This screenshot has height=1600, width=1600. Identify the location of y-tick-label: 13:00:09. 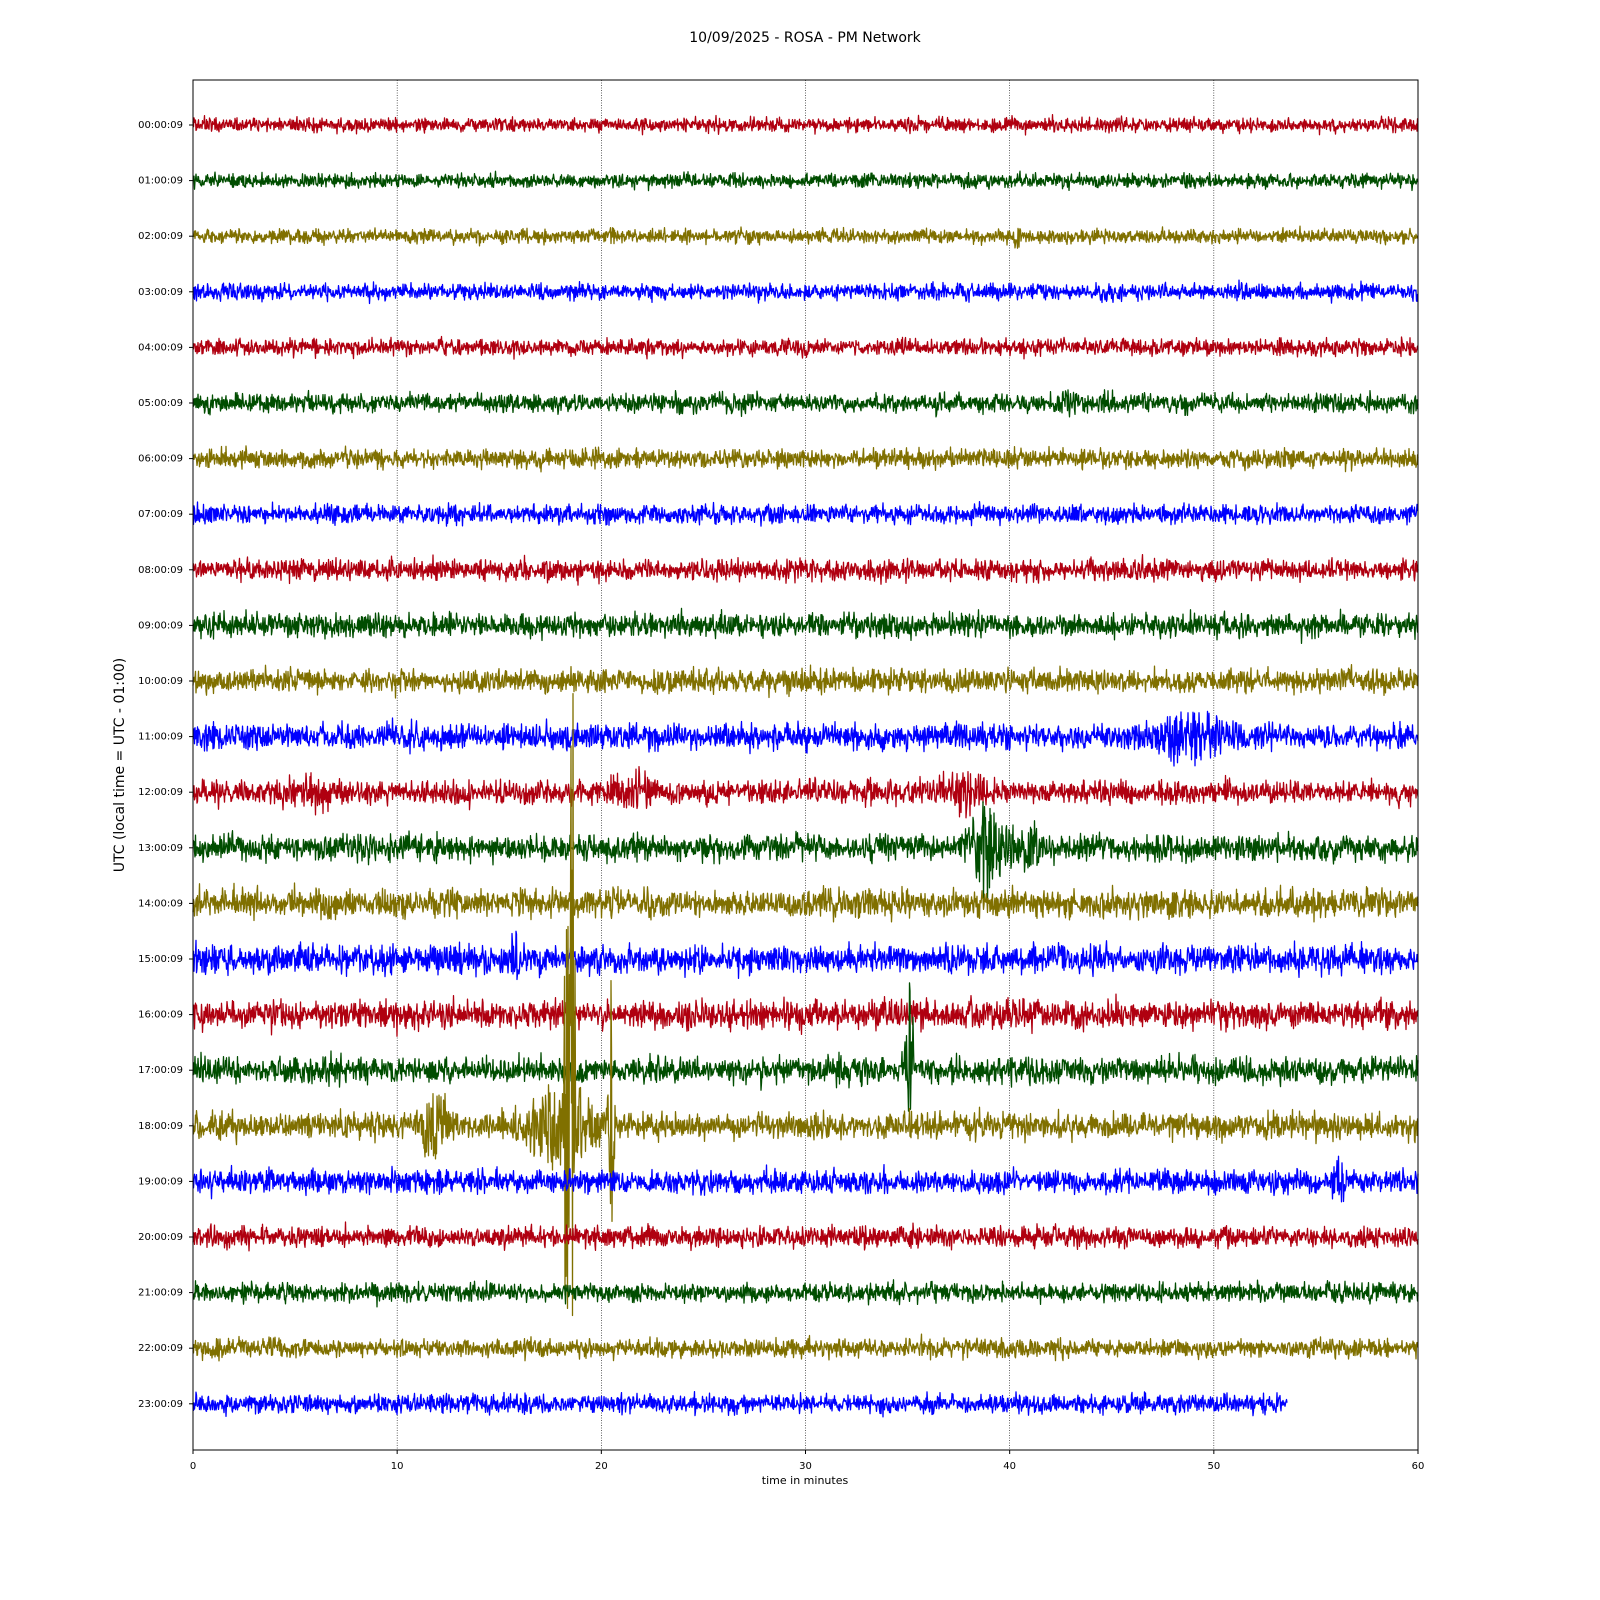
(160, 848).